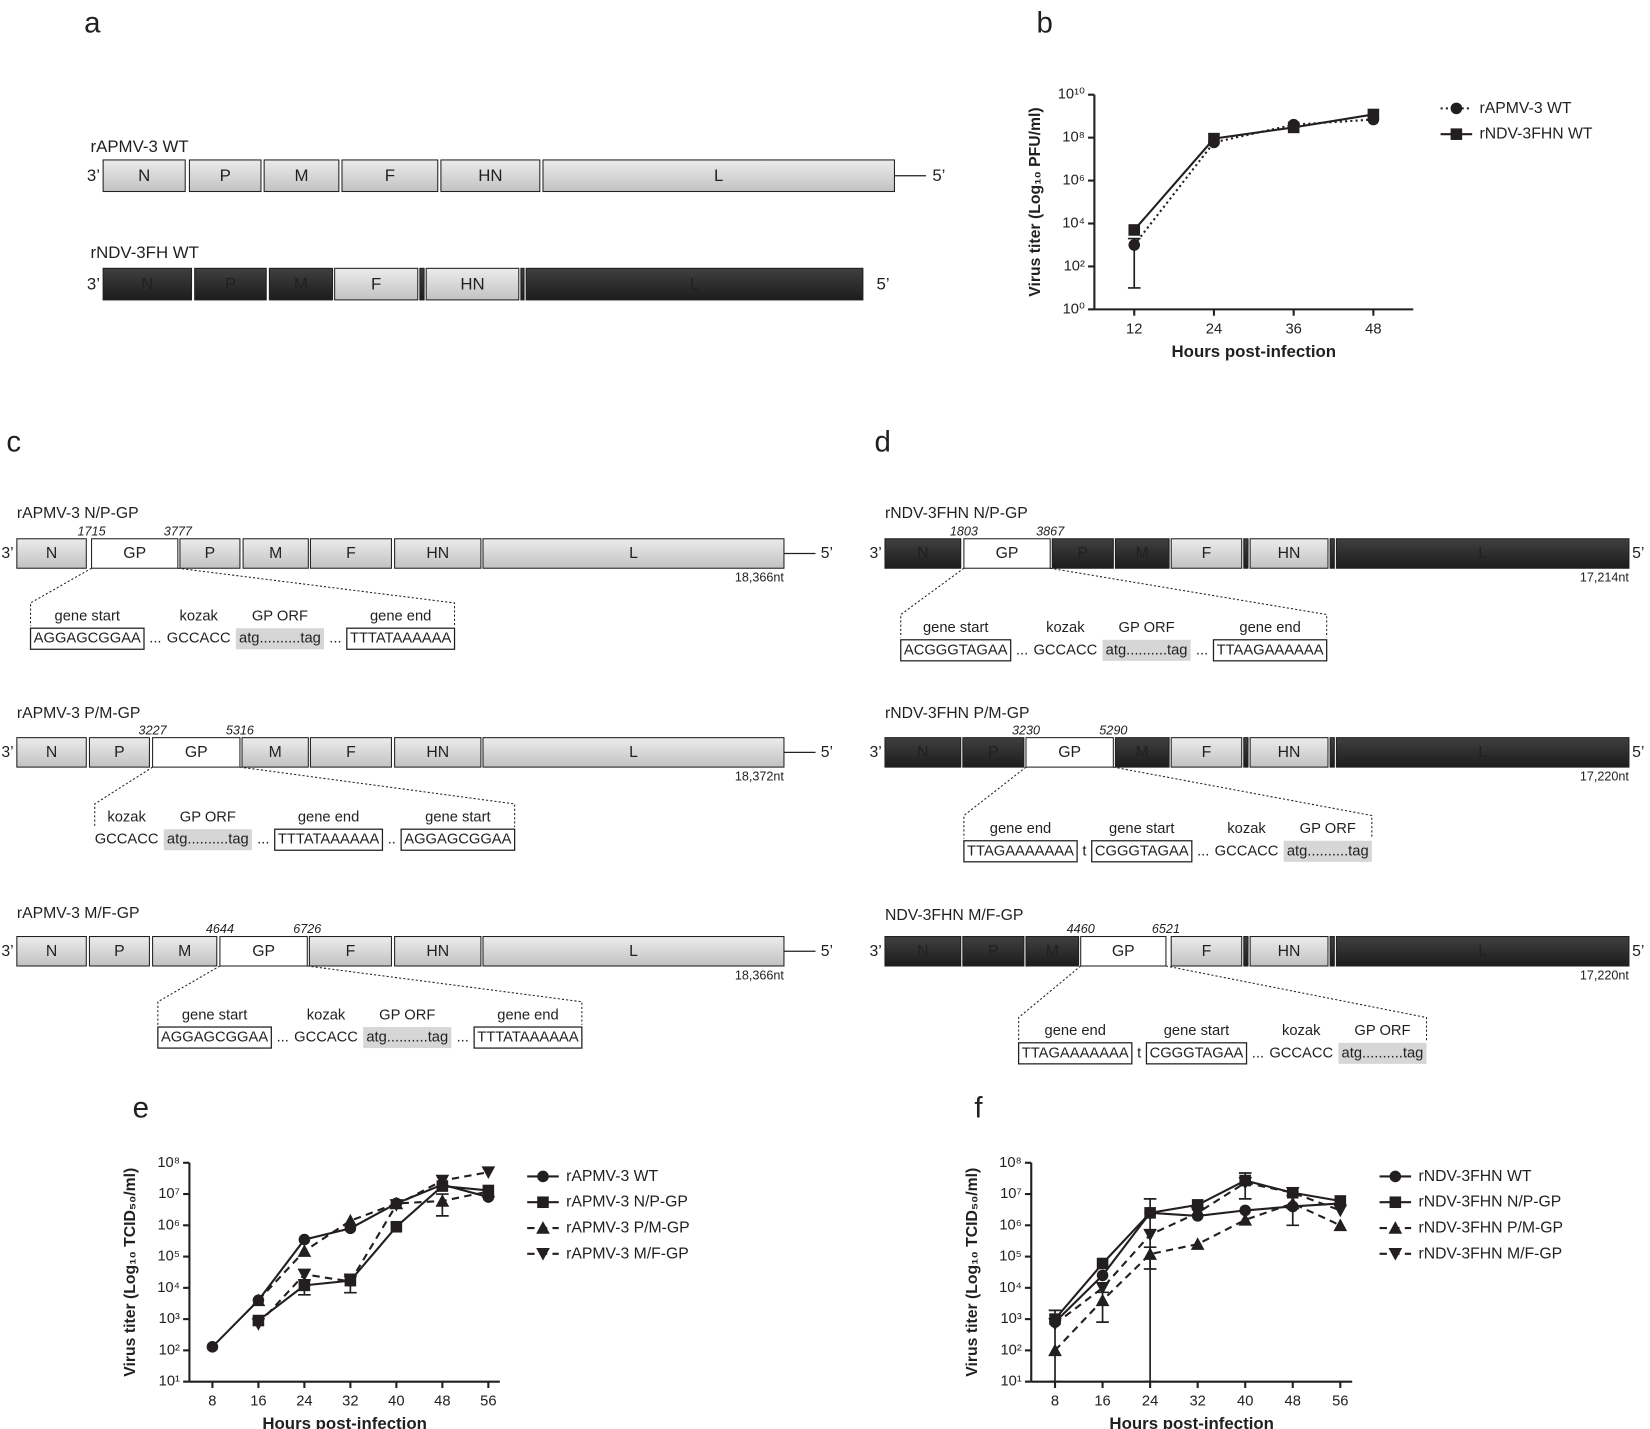 The image size is (1650, 1429). I want to click on construct-name: rNDV-3FH WT, so click(145, 252).